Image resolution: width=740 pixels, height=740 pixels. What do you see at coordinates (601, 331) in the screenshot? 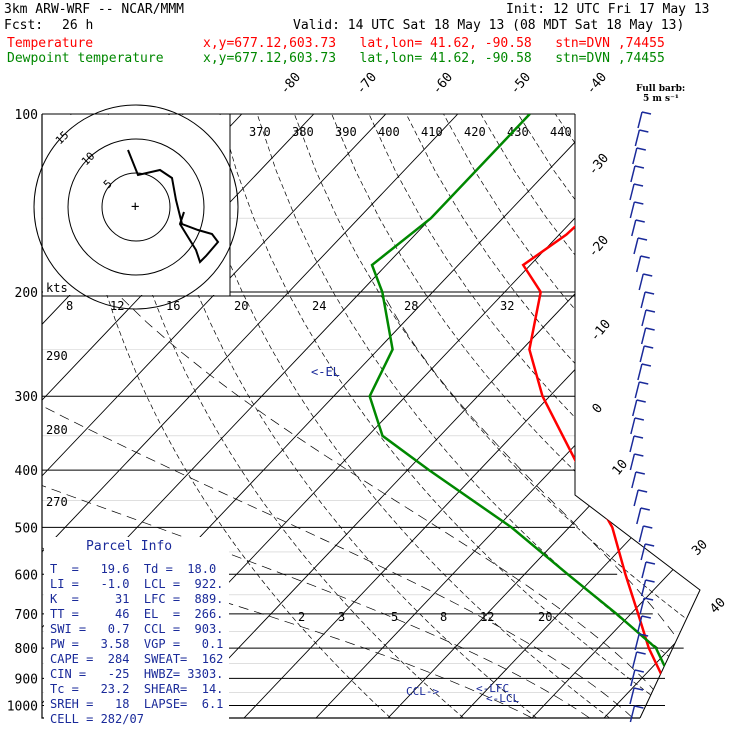
I see `isotherm-label: -10` at bounding box center [601, 331].